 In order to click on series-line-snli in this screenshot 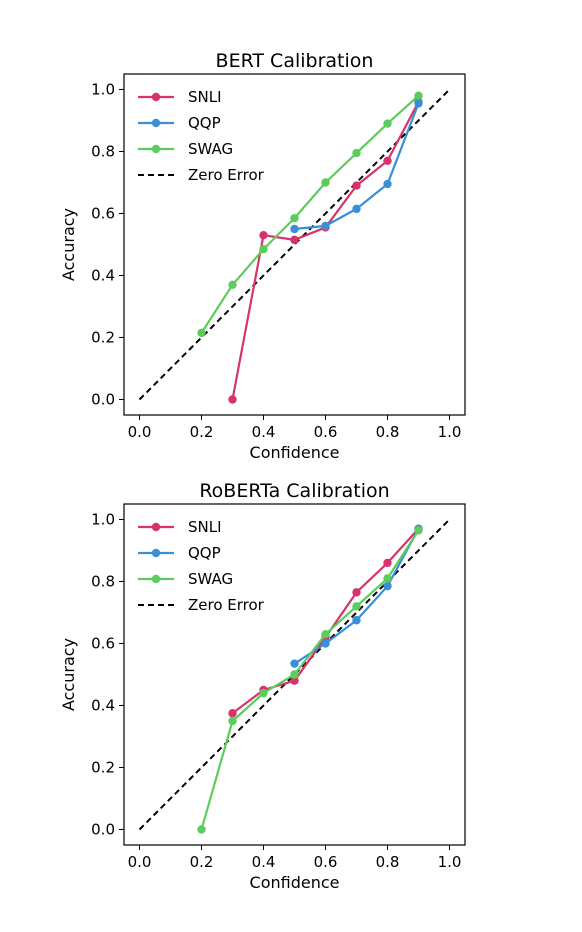, I will do `click(325, 621)`.